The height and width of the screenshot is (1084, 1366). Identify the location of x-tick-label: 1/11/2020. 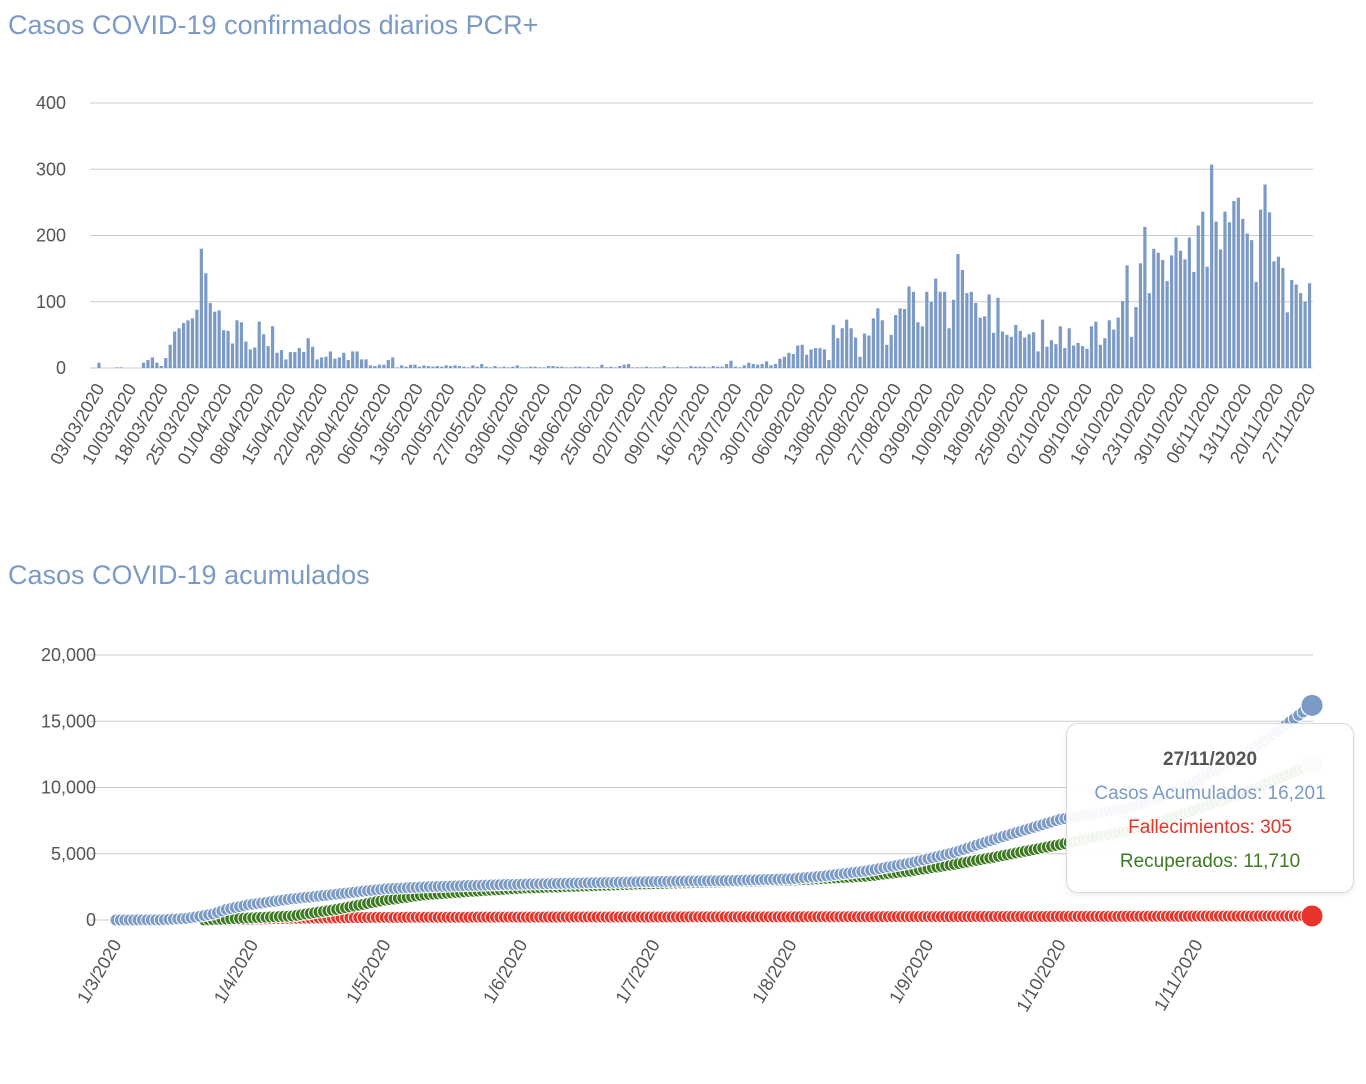
(1178, 975).